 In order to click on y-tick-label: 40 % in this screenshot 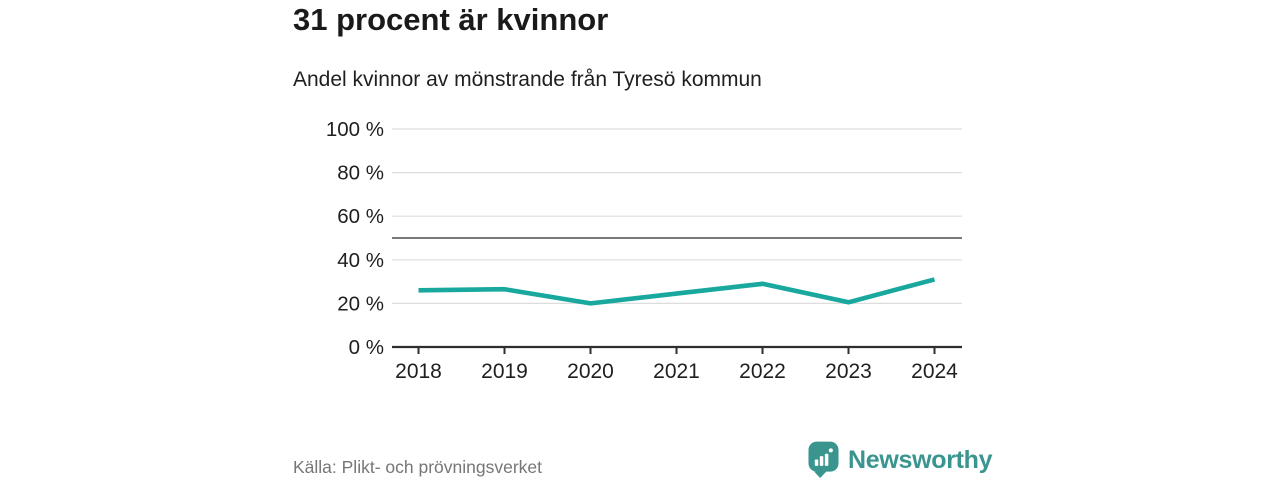, I will do `click(360, 260)`.